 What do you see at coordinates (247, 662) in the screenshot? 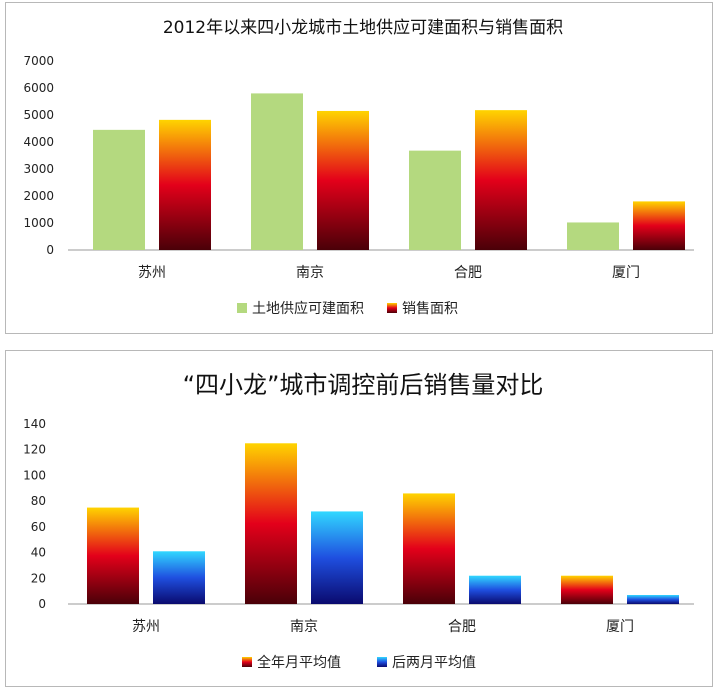
I see `legend-swatch-annual-avg` at bounding box center [247, 662].